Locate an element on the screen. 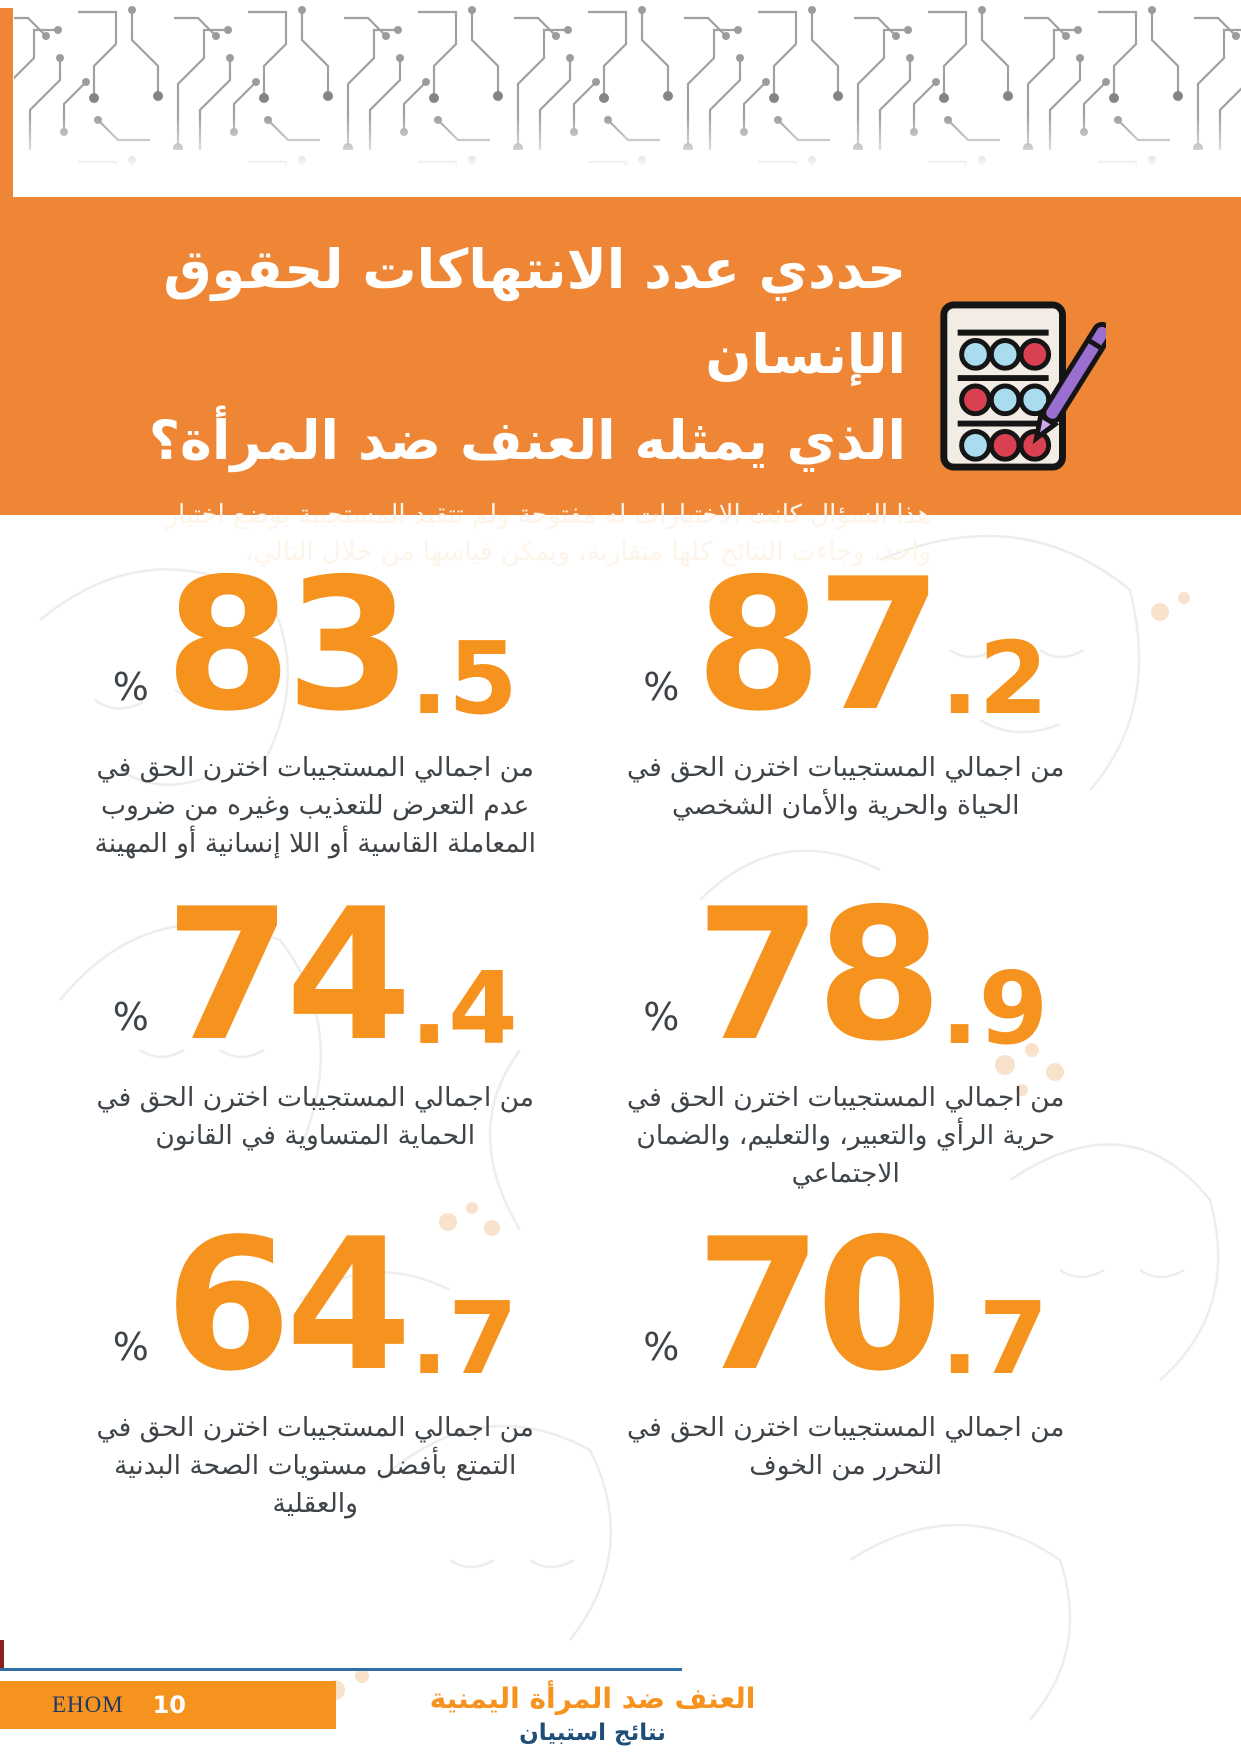 This screenshot has width=1241, height=1754. footer-org-label: EHOM is located at coordinates (88, 1704).